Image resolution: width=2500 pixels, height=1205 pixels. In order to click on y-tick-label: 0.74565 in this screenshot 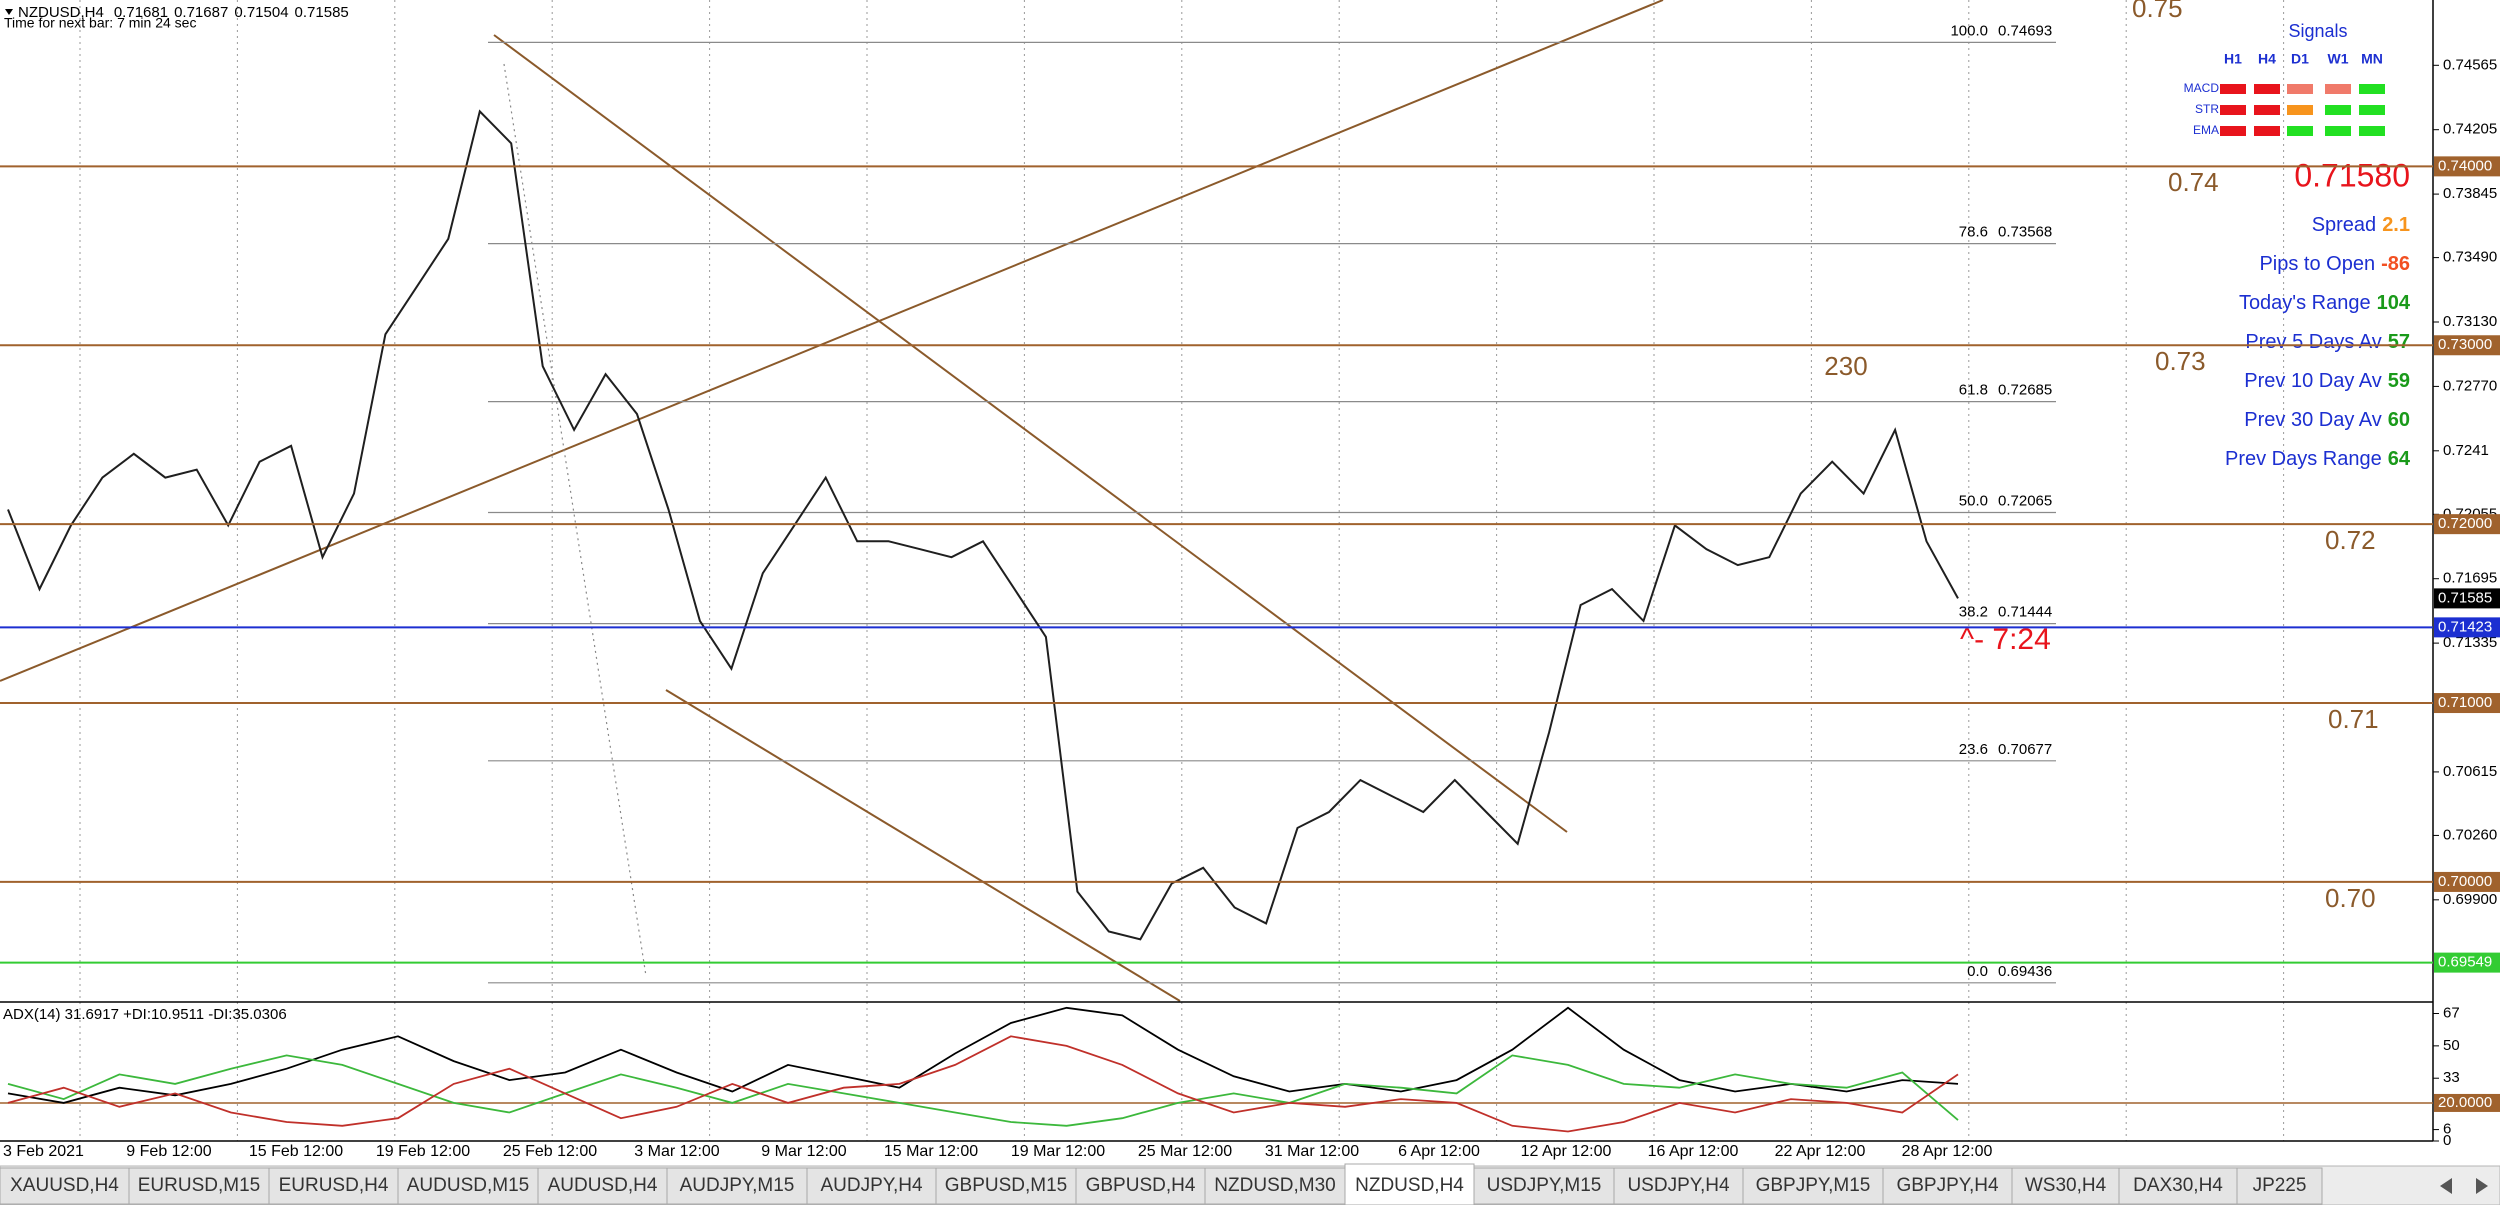, I will do `click(2470, 64)`.